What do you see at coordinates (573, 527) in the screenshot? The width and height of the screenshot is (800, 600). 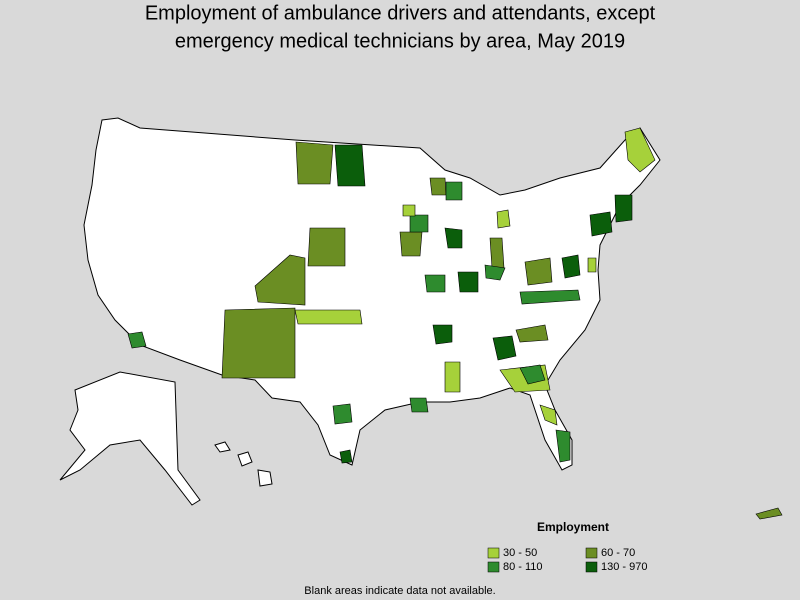 I see `legend-title: Employment` at bounding box center [573, 527].